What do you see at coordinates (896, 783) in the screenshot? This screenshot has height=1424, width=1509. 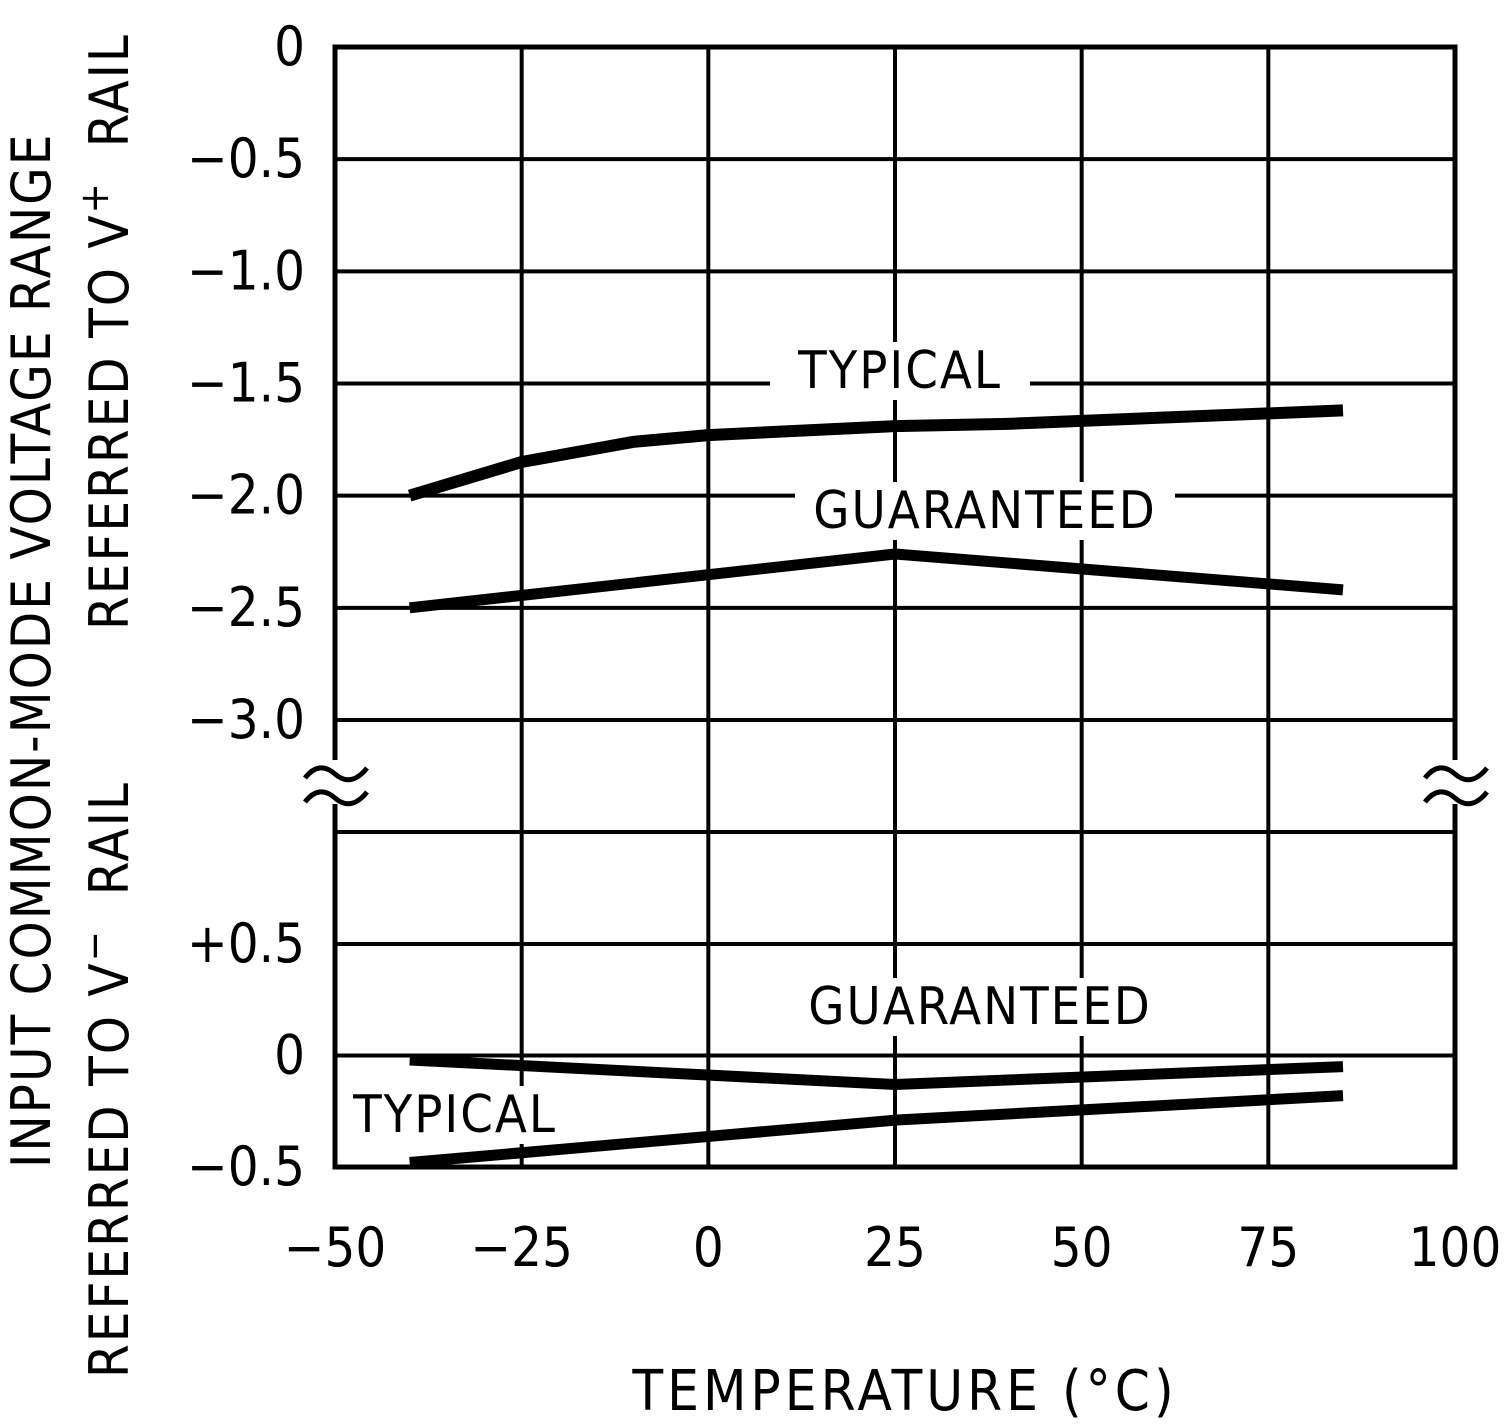 I see `axis-break-marks` at bounding box center [896, 783].